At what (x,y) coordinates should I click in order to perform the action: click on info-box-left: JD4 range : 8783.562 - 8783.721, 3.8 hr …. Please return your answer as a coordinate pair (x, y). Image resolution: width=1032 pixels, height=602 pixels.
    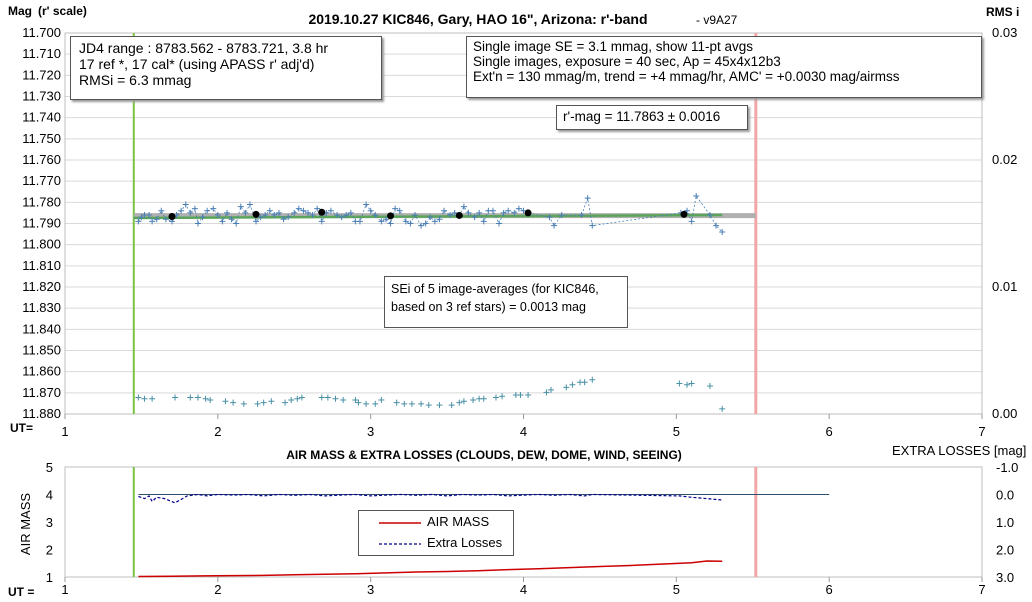
    Looking at the image, I should click on (226, 68).